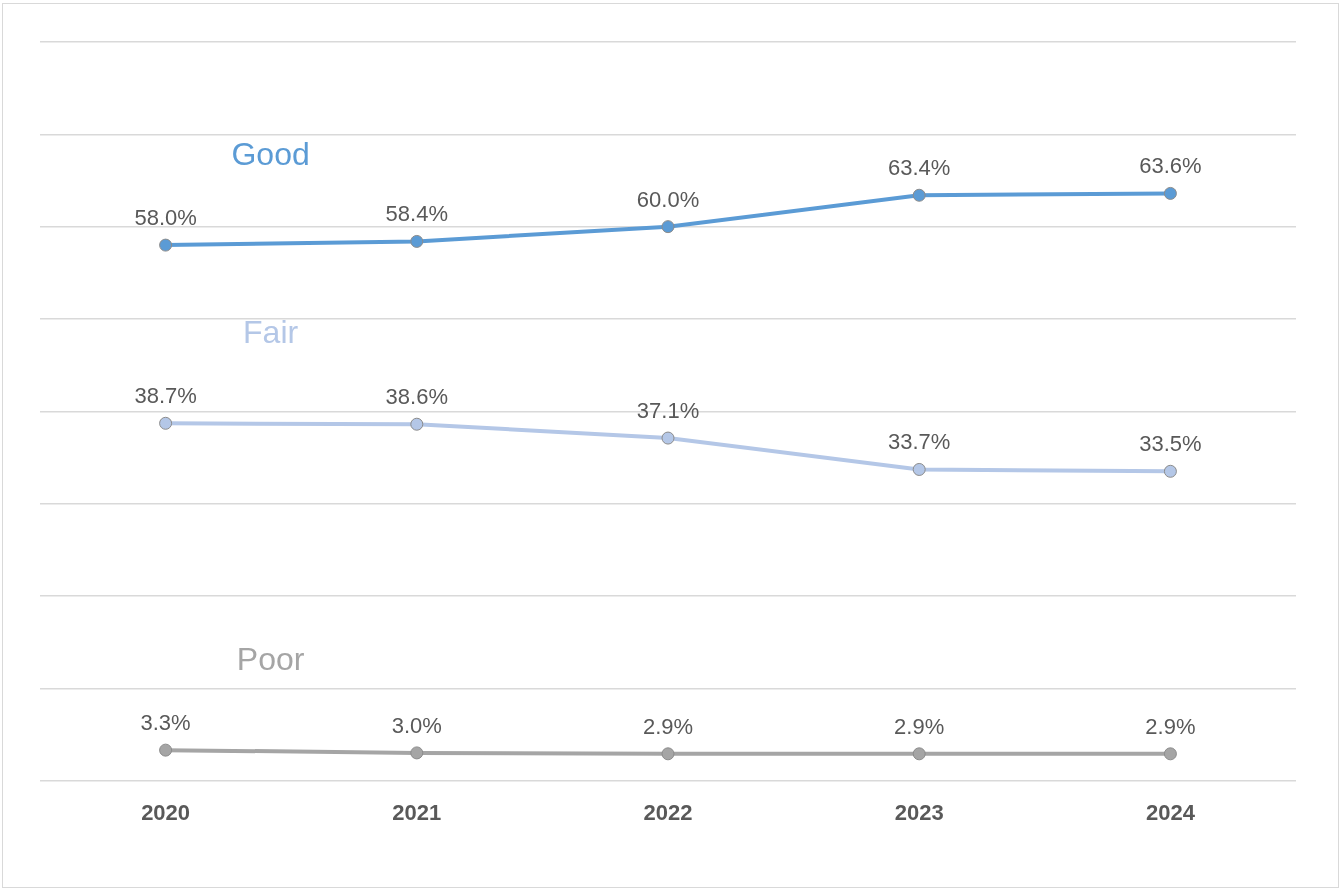 Image resolution: width=1341 pixels, height=890 pixels. What do you see at coordinates (165, 218) in the screenshot?
I see `data-label: 58.0%` at bounding box center [165, 218].